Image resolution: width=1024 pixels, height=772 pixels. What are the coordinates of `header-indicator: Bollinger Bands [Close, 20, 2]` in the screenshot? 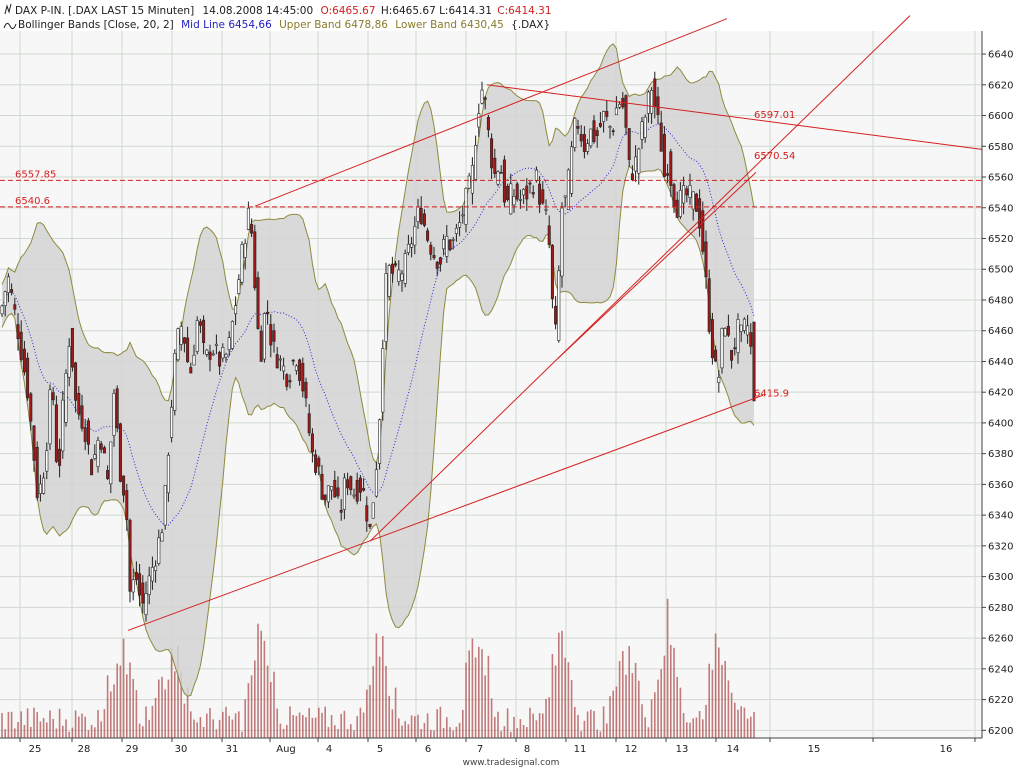 It's located at (96, 25).